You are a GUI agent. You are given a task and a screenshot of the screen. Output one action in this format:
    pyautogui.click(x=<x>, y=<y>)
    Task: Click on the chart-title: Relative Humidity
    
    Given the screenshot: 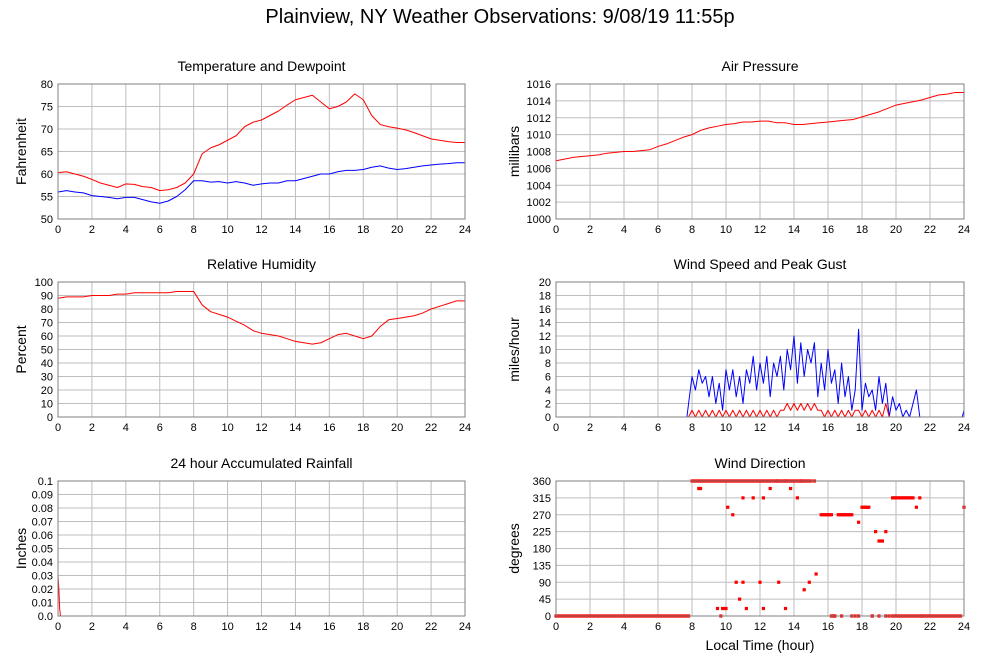 What is the action you would take?
    pyautogui.click(x=261, y=264)
    